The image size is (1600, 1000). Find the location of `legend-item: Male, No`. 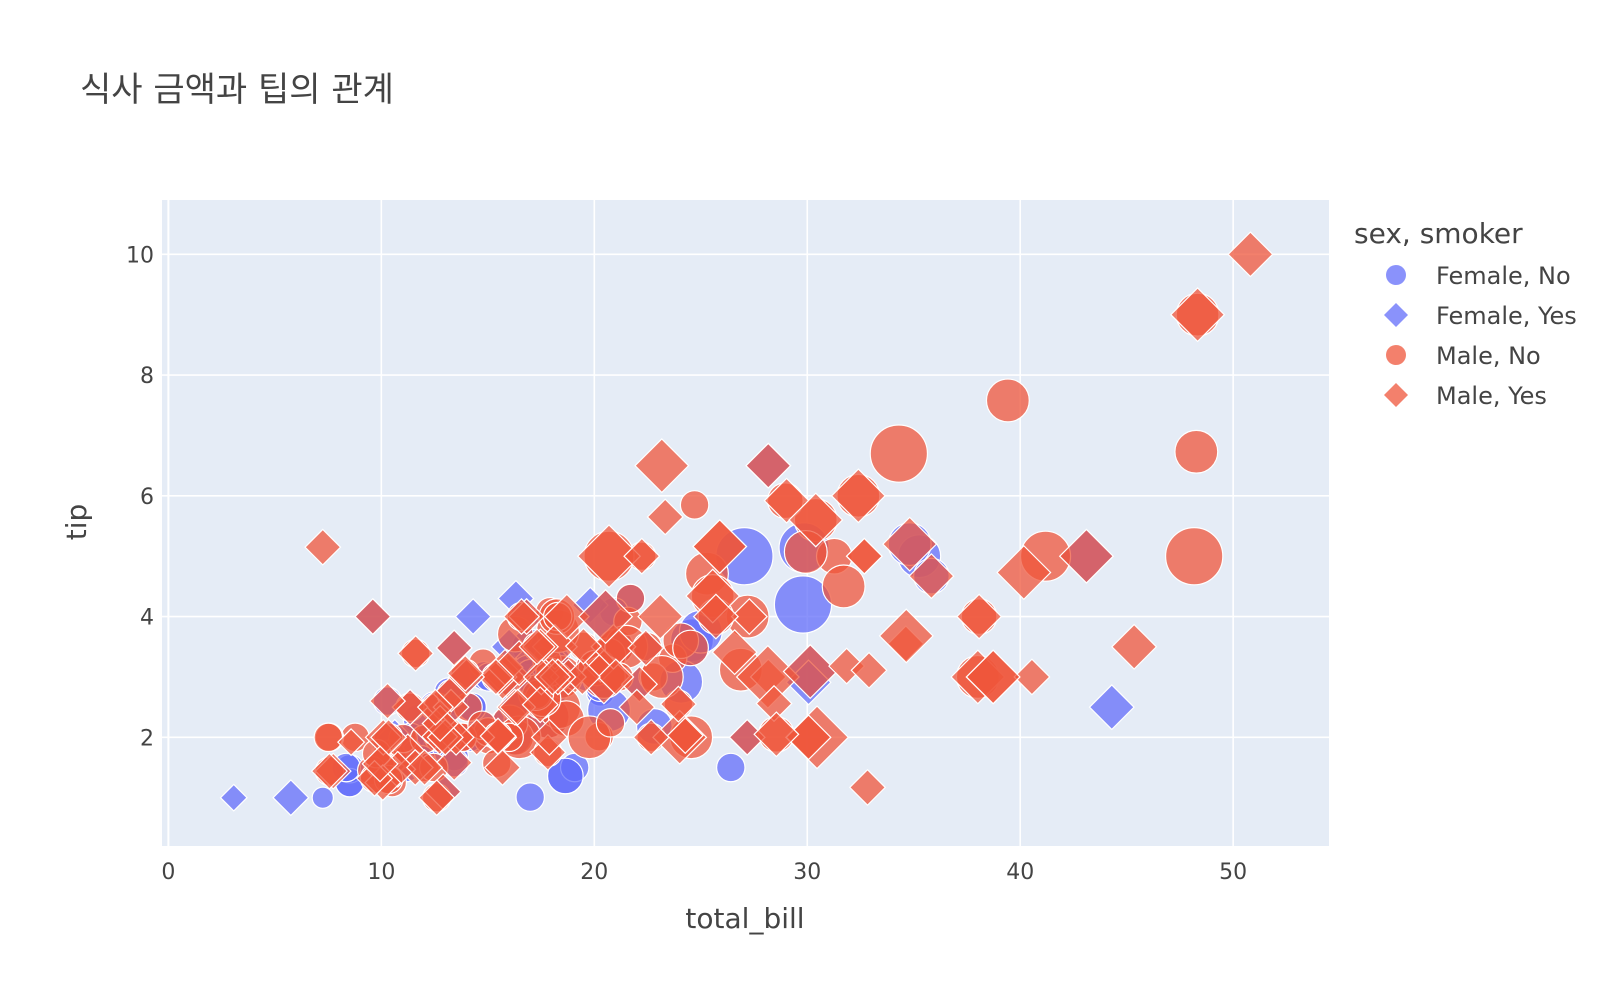

legend-item: Male, No is located at coordinates (1463, 356).